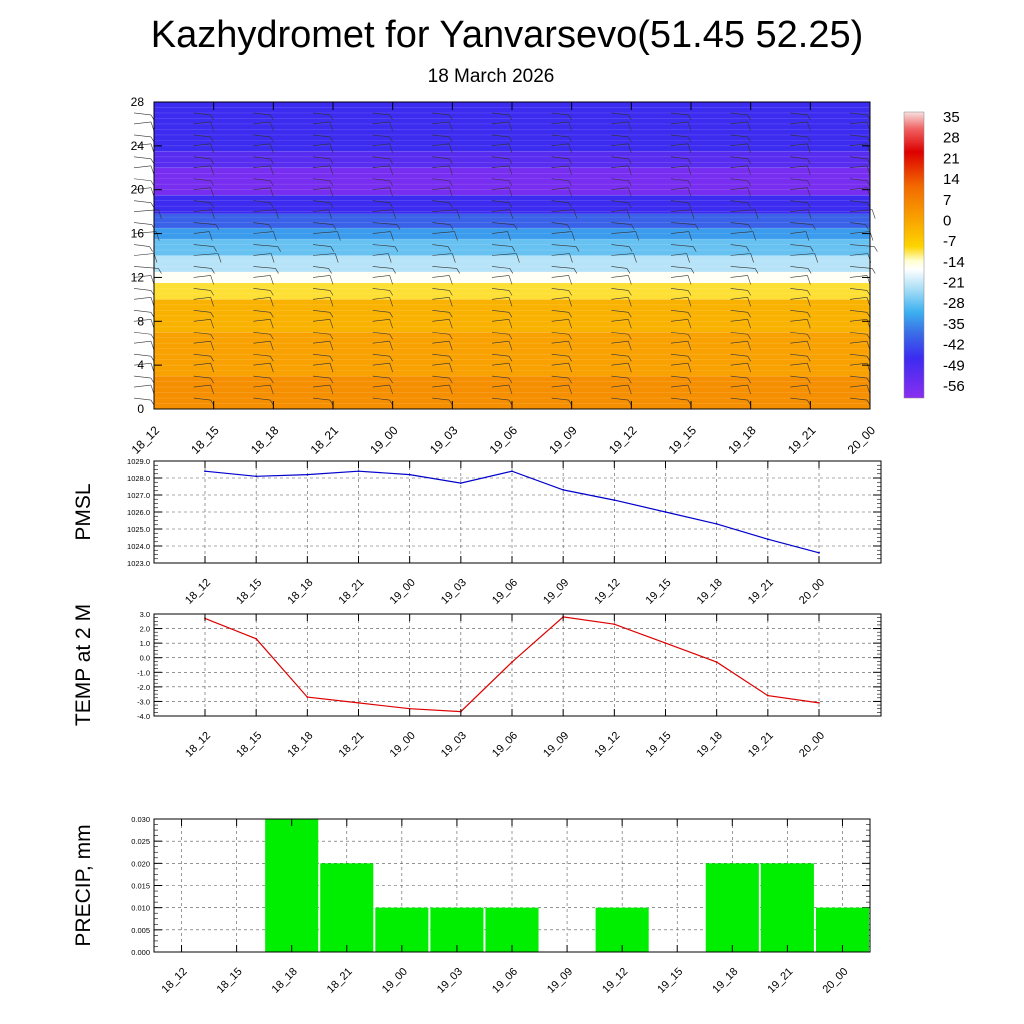 This screenshot has width=1024, height=1024. What do you see at coordinates (761, 745) in the screenshot?
I see `x-tick-label: 19_21` at bounding box center [761, 745].